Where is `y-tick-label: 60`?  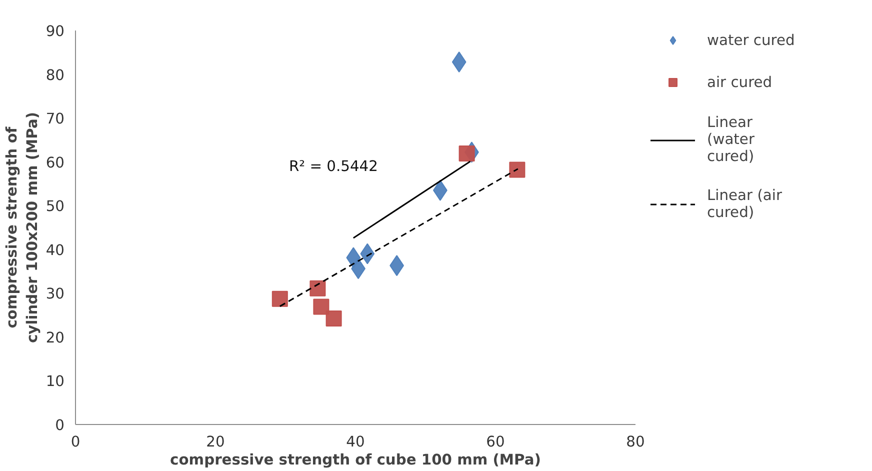 y-tick-label: 60 is located at coordinates (55, 163).